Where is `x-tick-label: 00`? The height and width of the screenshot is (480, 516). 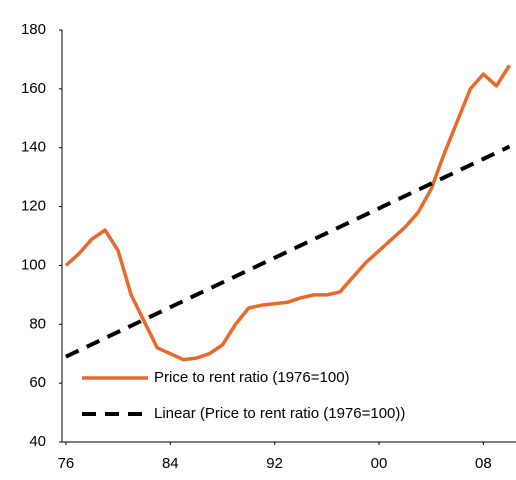
x-tick-label: 00 is located at coordinates (379, 463).